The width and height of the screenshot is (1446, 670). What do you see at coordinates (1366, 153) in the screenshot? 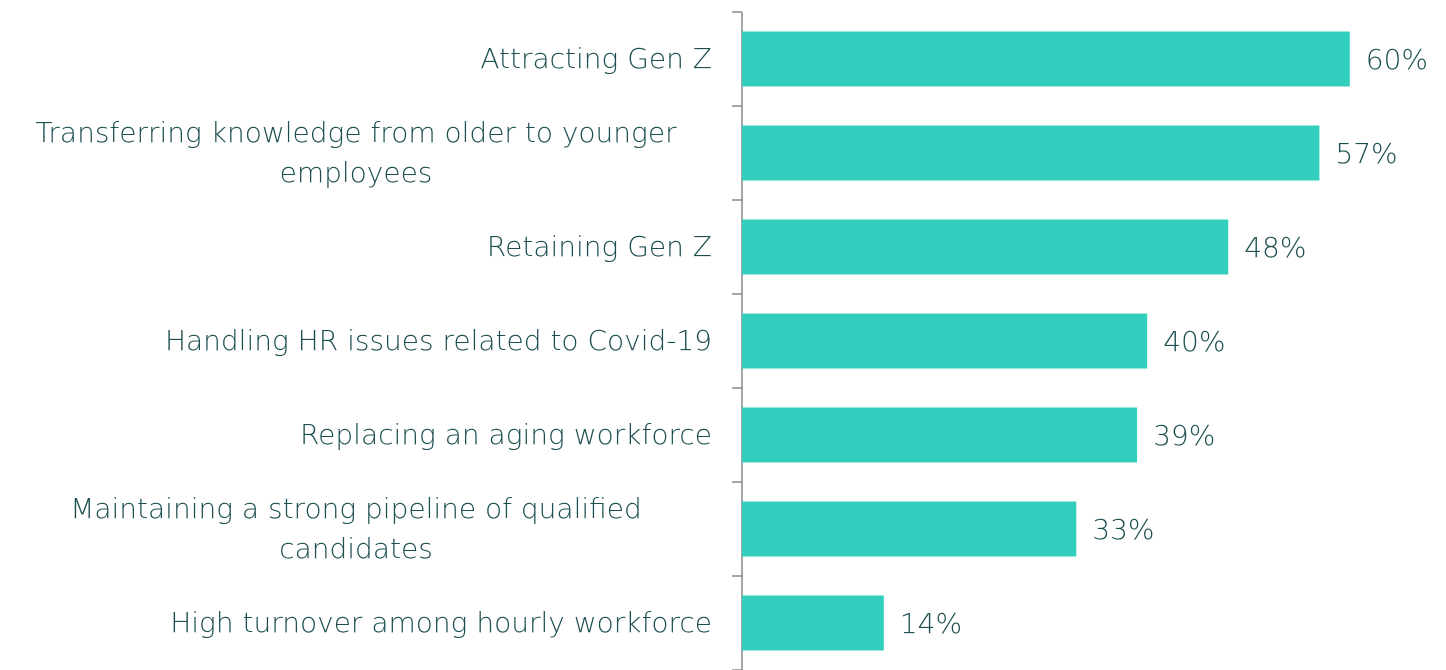
I see `value-label: 57%` at bounding box center [1366, 153].